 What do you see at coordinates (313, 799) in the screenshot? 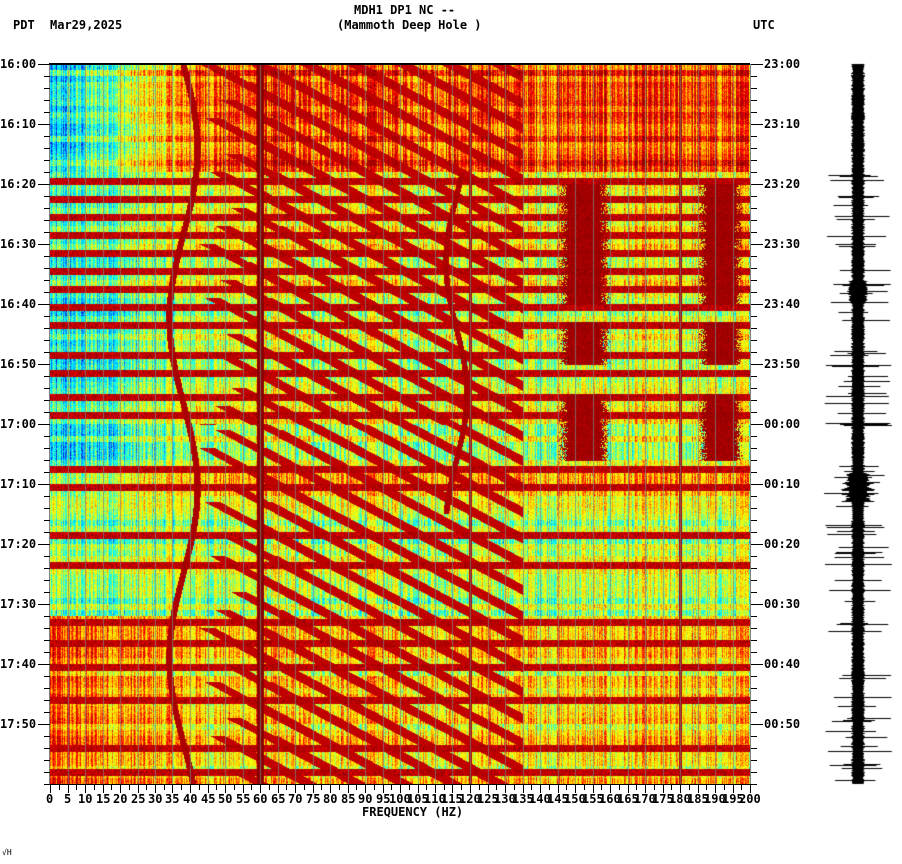
I see `x-tick-label: 75` at bounding box center [313, 799].